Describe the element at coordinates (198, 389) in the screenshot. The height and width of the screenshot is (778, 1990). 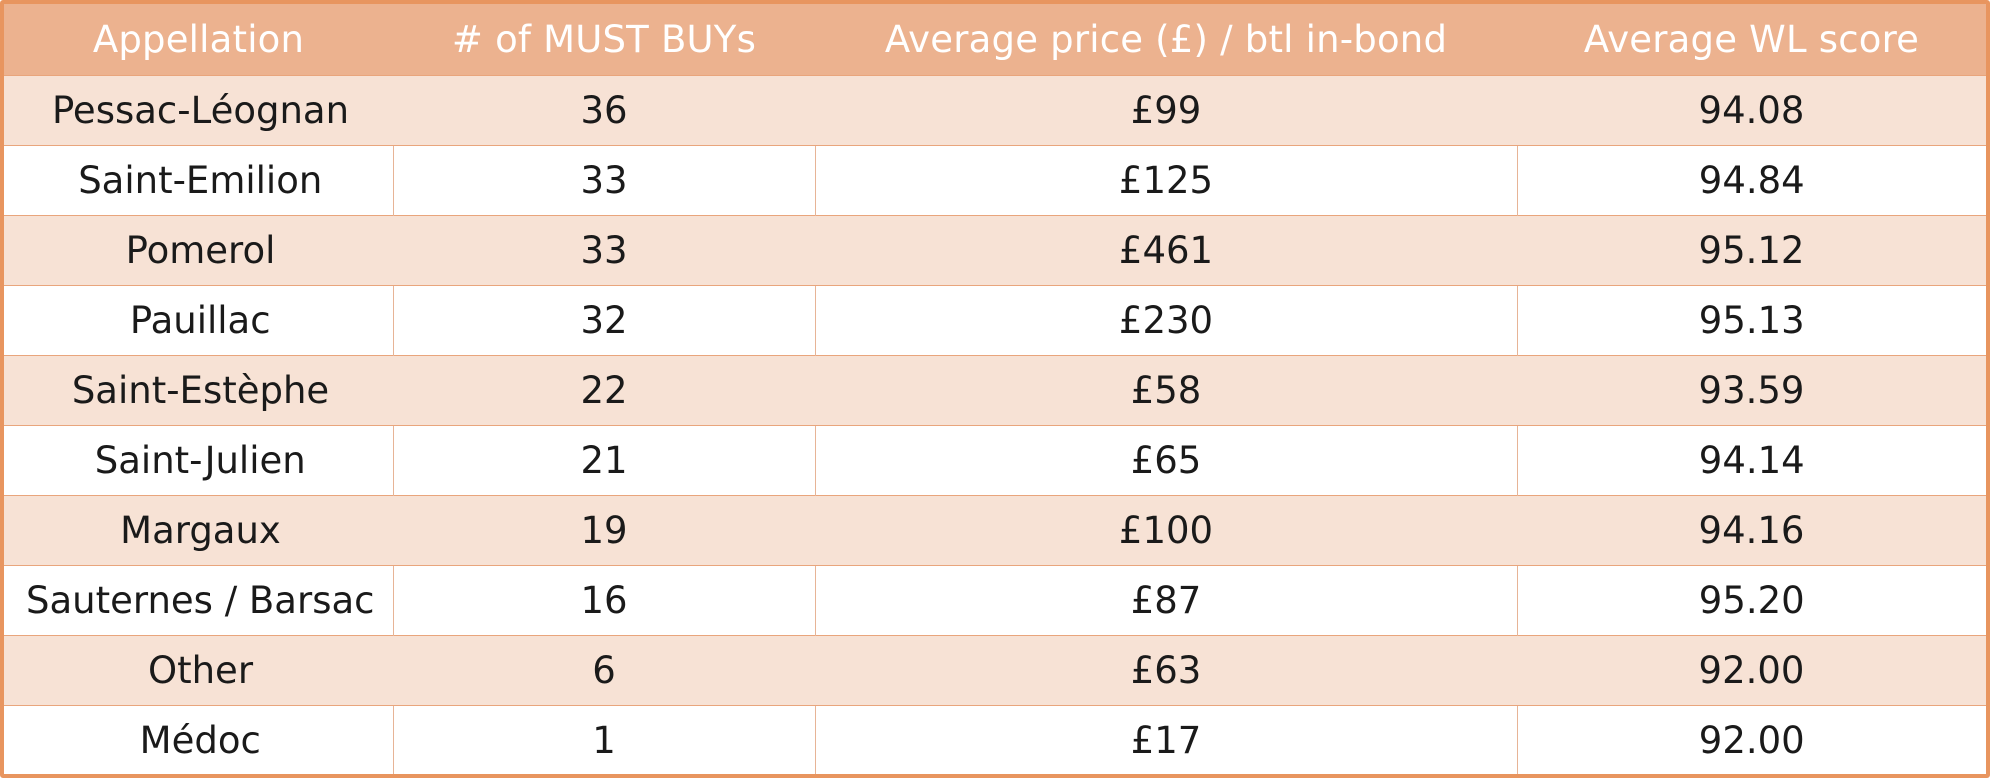
I see `appellation-cell: Saint-Estèphe` at that location.